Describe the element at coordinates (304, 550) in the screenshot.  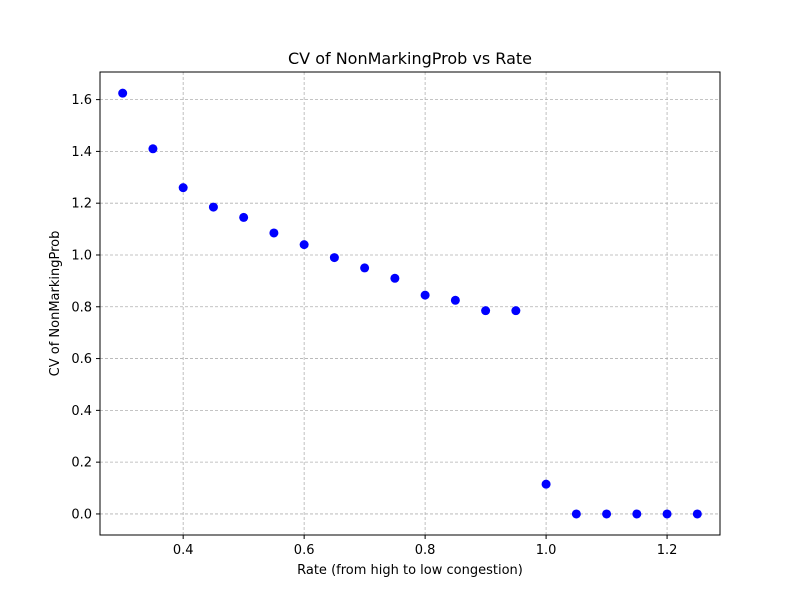
I see `x-tick-label: 0.6` at that location.